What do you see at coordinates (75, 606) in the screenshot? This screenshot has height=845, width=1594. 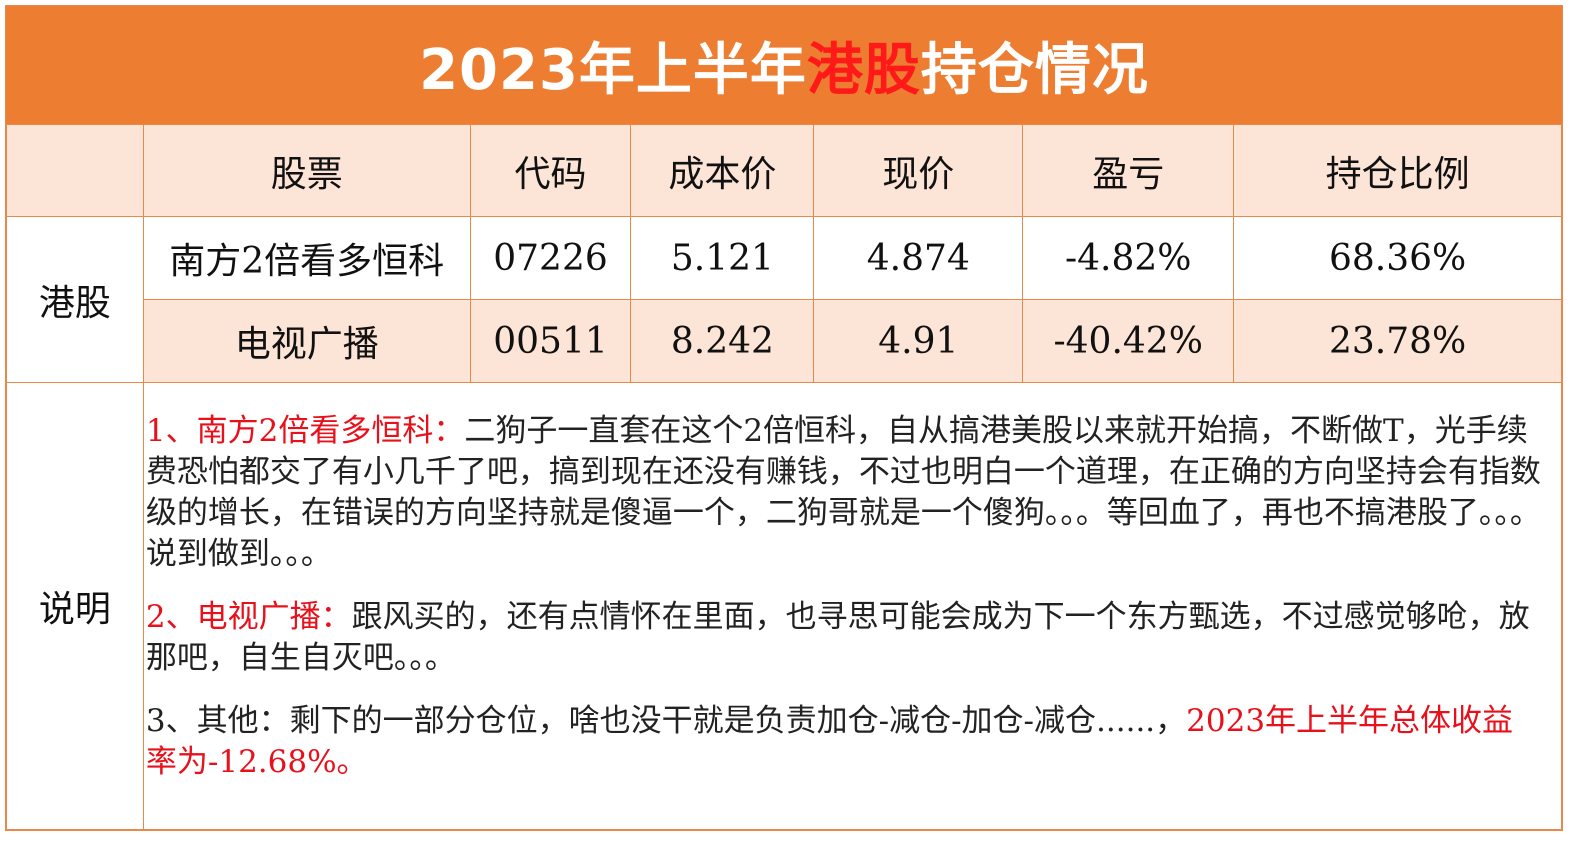 I see `notes-label: 说明` at bounding box center [75, 606].